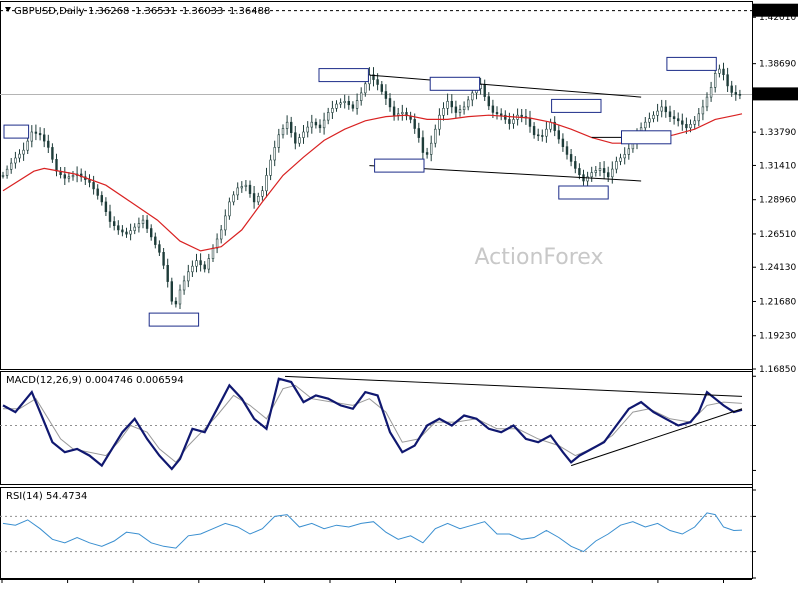 The height and width of the screenshot is (600, 800). I want to click on watermark-text: ActionForex, so click(539, 257).